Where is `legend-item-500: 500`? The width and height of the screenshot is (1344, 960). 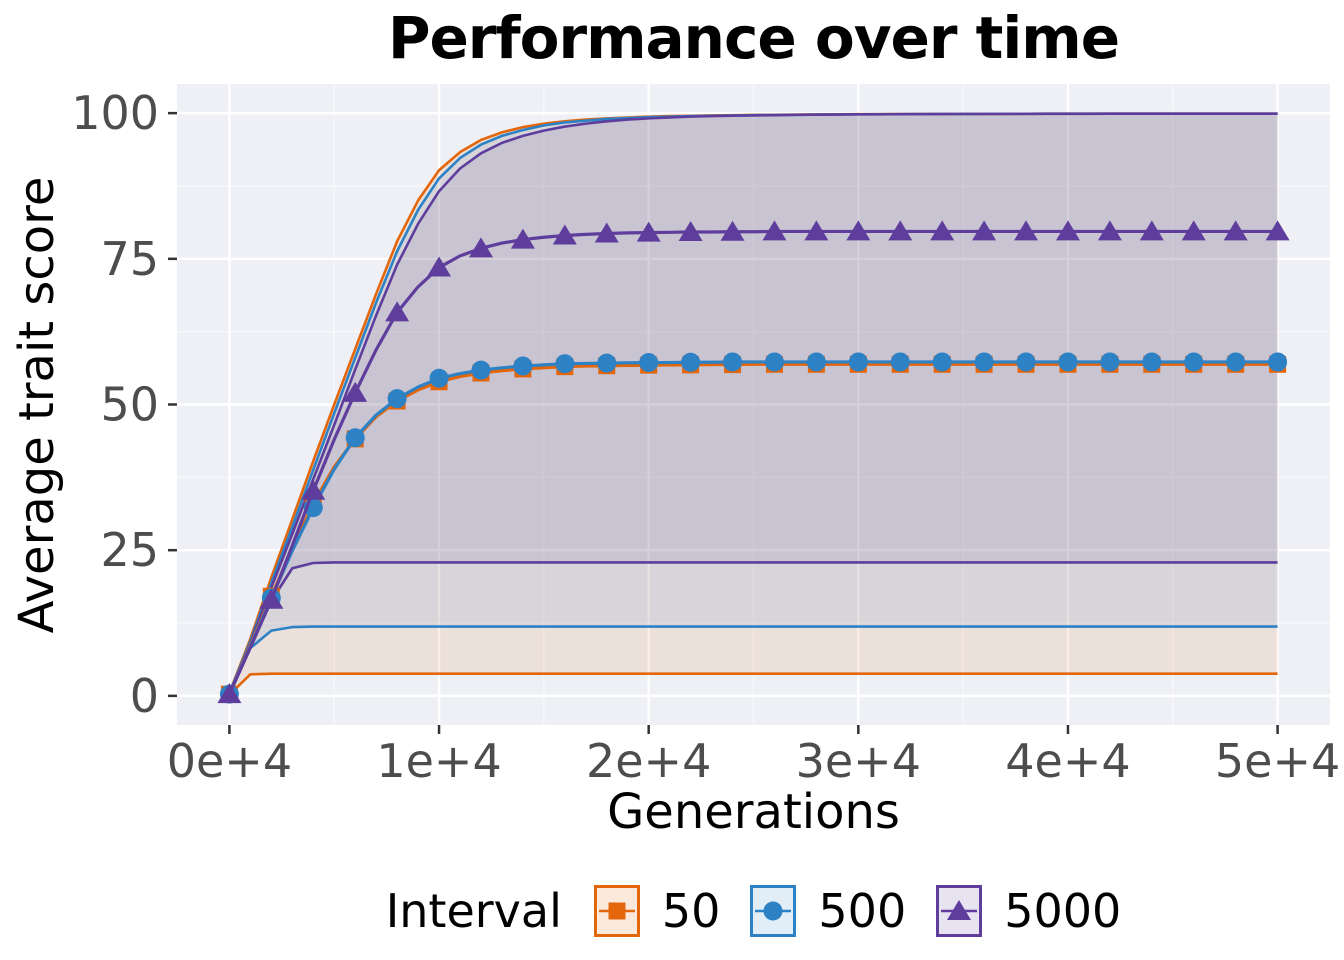
legend-item-500: 500 is located at coordinates (828, 911).